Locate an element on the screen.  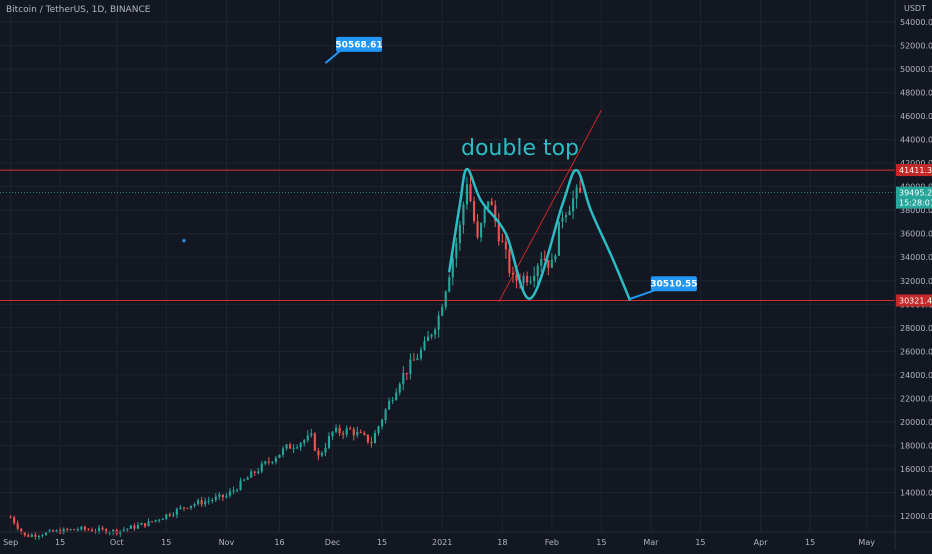
price-tick-label: 48000.00 is located at coordinates (916, 93).